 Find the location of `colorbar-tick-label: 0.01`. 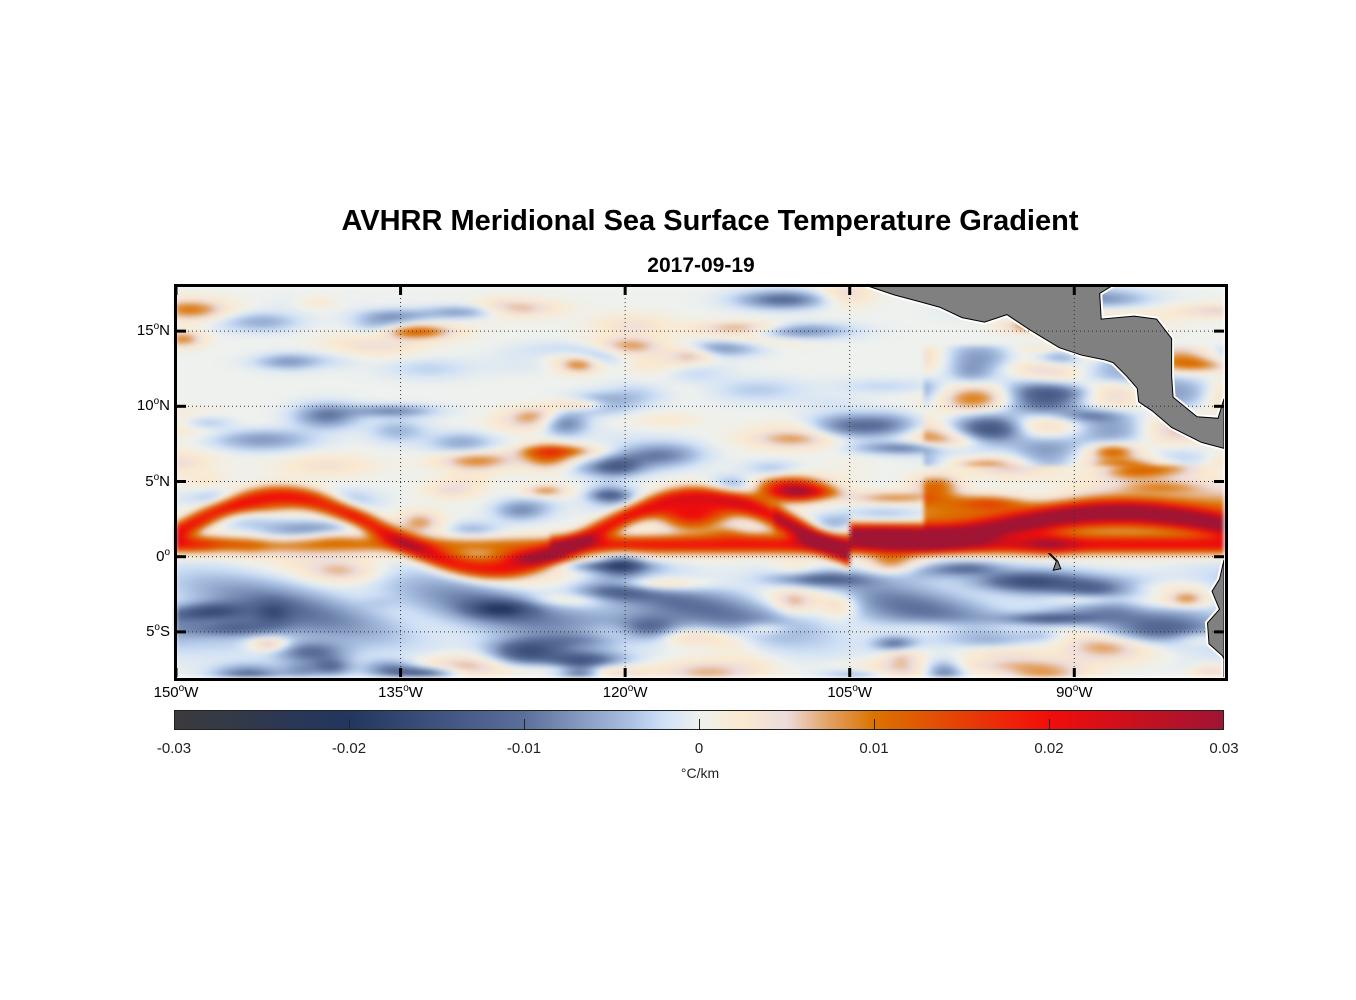

colorbar-tick-label: 0.01 is located at coordinates (874, 748).